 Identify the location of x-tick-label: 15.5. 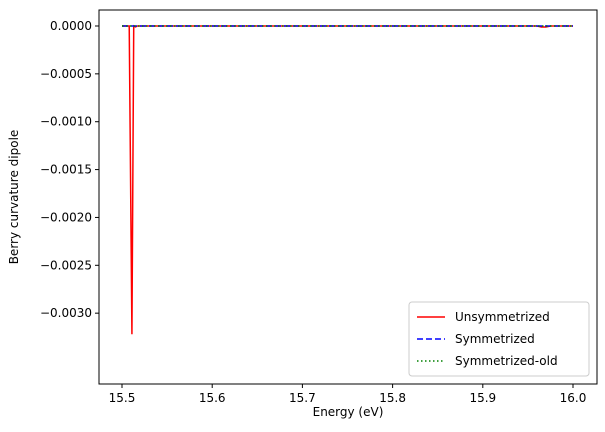
(122, 398).